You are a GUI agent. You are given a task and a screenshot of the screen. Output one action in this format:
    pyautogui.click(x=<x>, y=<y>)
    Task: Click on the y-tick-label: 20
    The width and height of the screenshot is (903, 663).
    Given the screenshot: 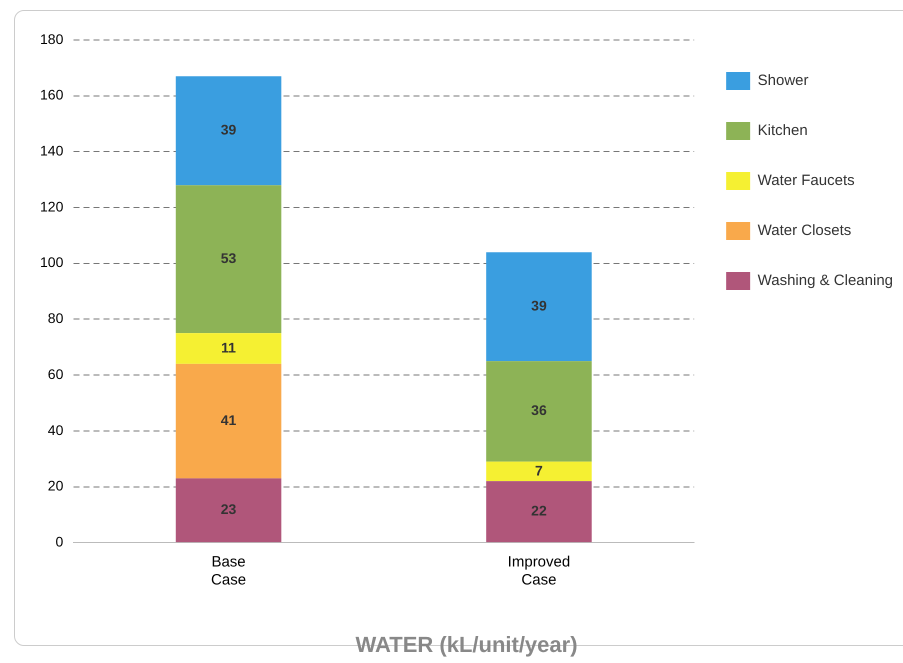 What is the action you would take?
    pyautogui.click(x=56, y=486)
    